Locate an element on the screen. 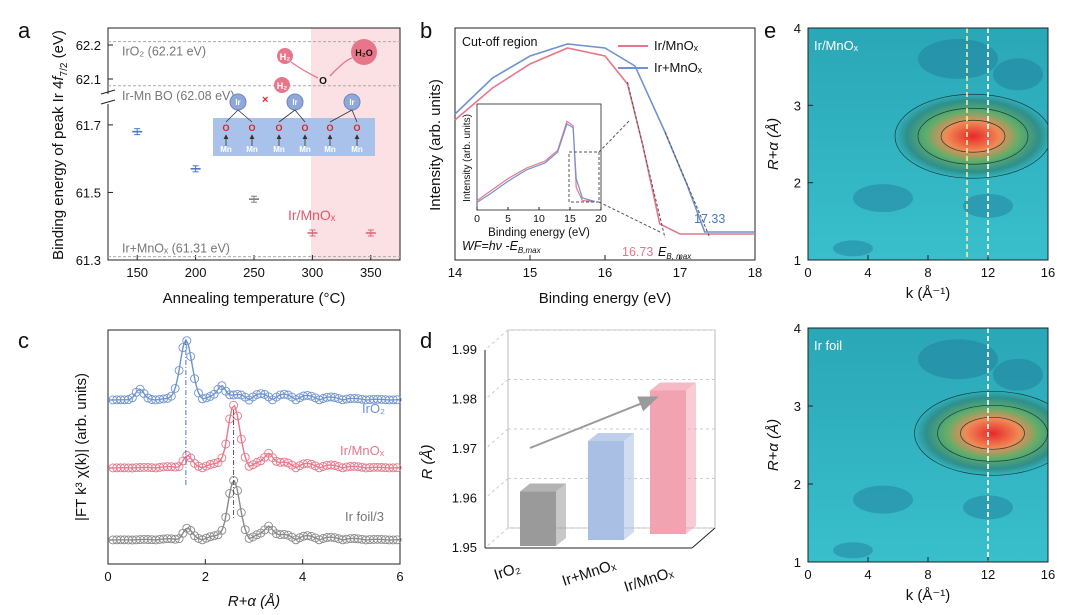 Image resolution: width=1080 pixels, height=615 pixels. x-axis-title-c: R+α (Å) is located at coordinates (254, 601).